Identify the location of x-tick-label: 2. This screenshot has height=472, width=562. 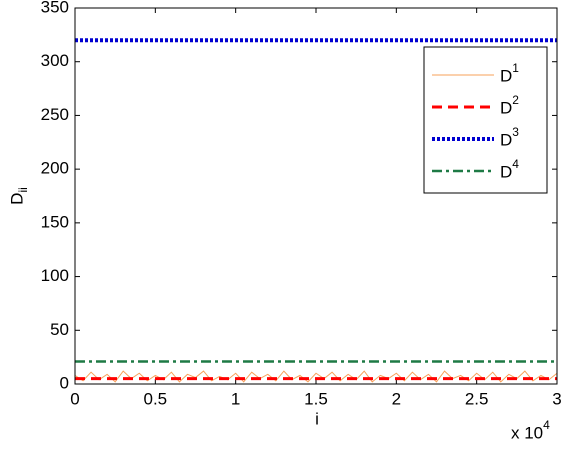
(396, 398).